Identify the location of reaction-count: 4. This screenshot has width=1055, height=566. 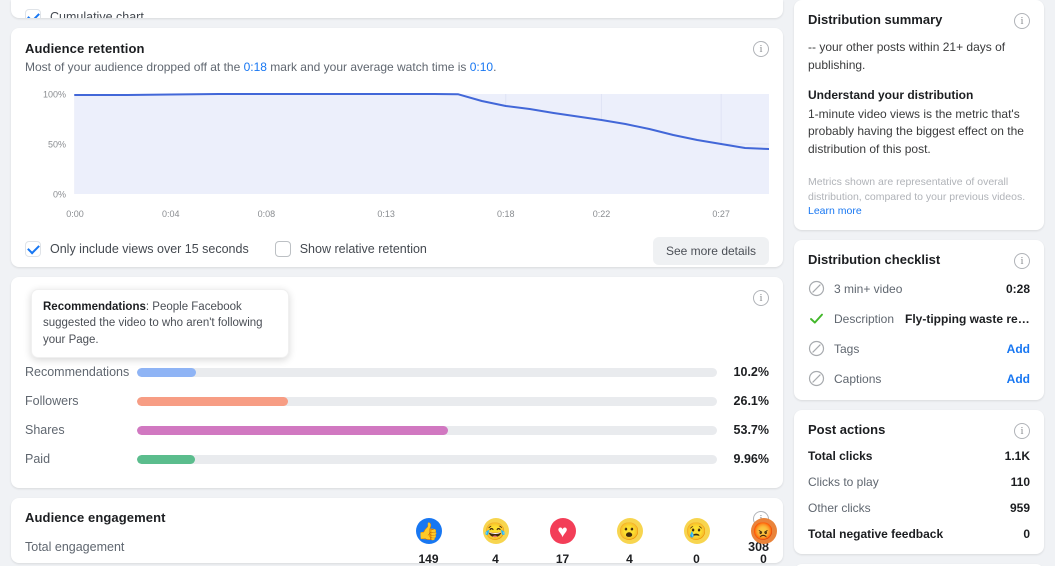
(495, 559).